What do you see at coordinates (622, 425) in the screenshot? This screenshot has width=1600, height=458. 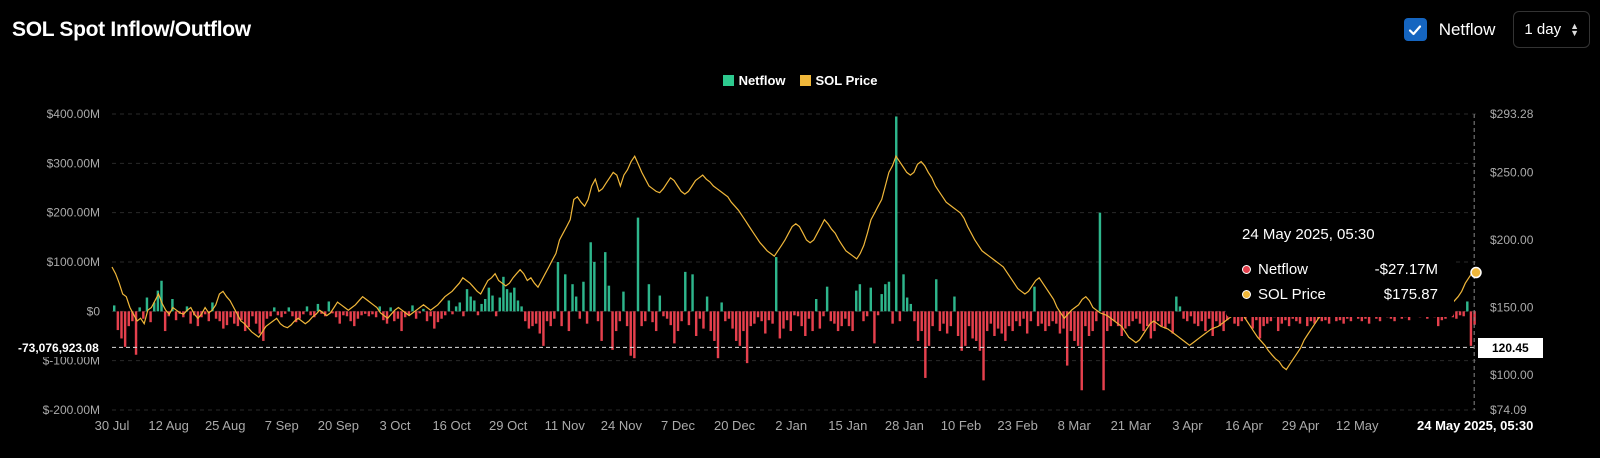 I see `x-axis-tick: 24 Nov` at bounding box center [622, 425].